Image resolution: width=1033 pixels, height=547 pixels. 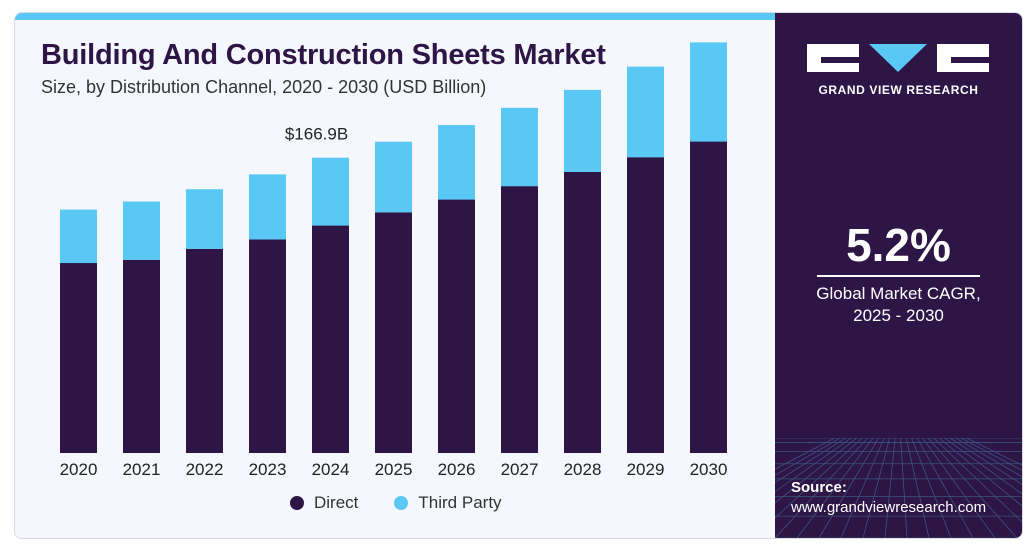 What do you see at coordinates (267, 346) in the screenshot?
I see `bar-direct-2023` at bounding box center [267, 346].